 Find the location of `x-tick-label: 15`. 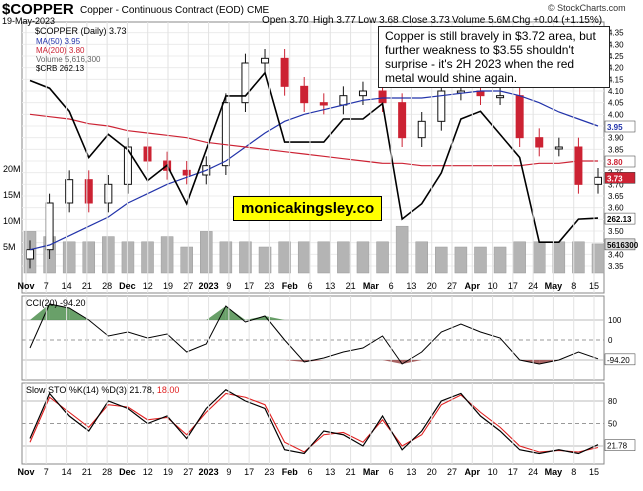

x-tick-label: 15 is located at coordinates (594, 286).